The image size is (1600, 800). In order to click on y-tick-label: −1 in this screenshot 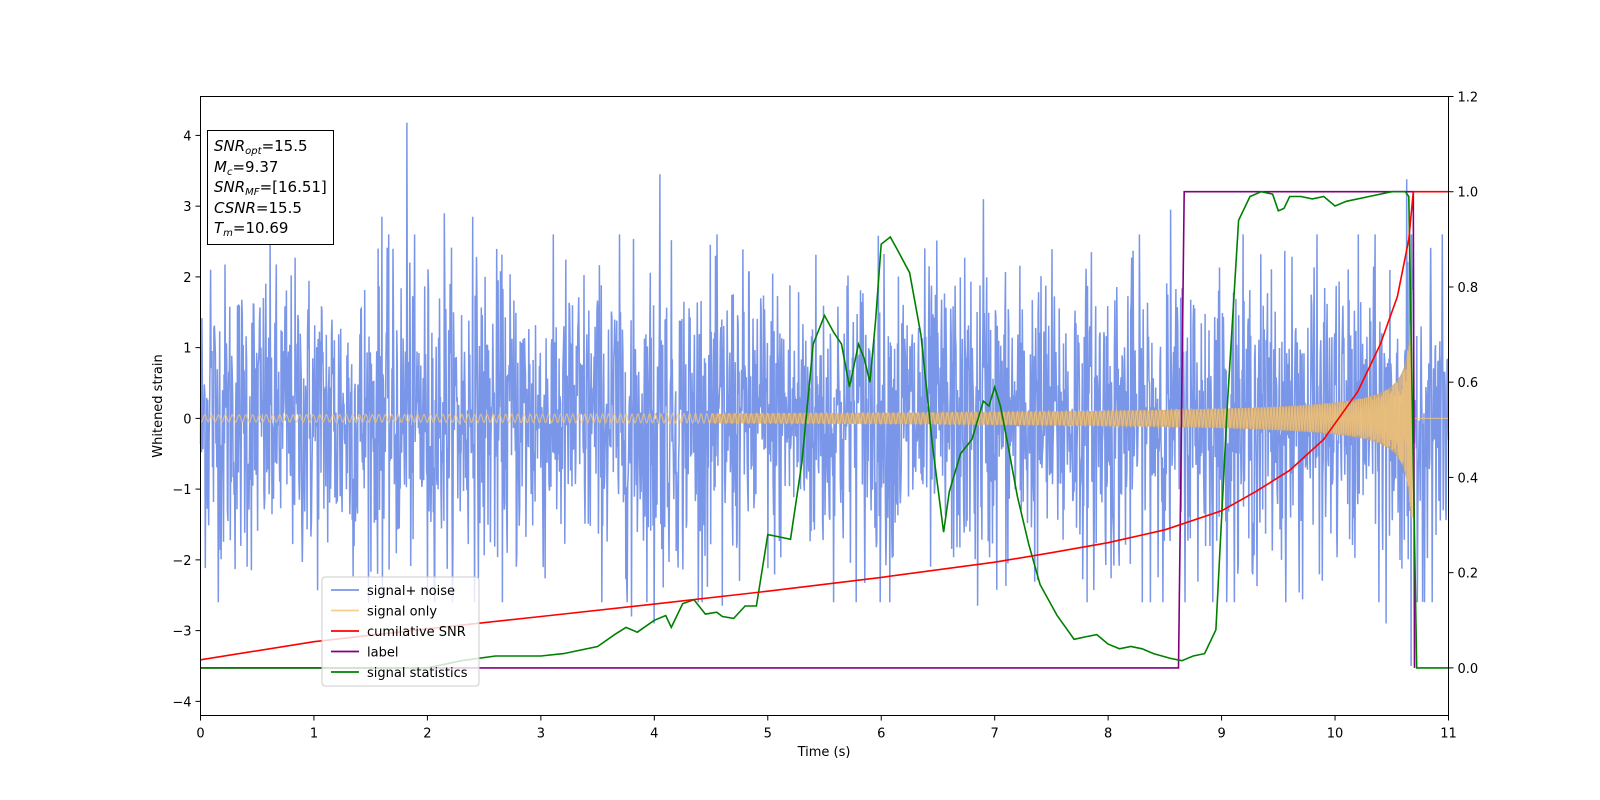, I will do `click(181, 490)`.